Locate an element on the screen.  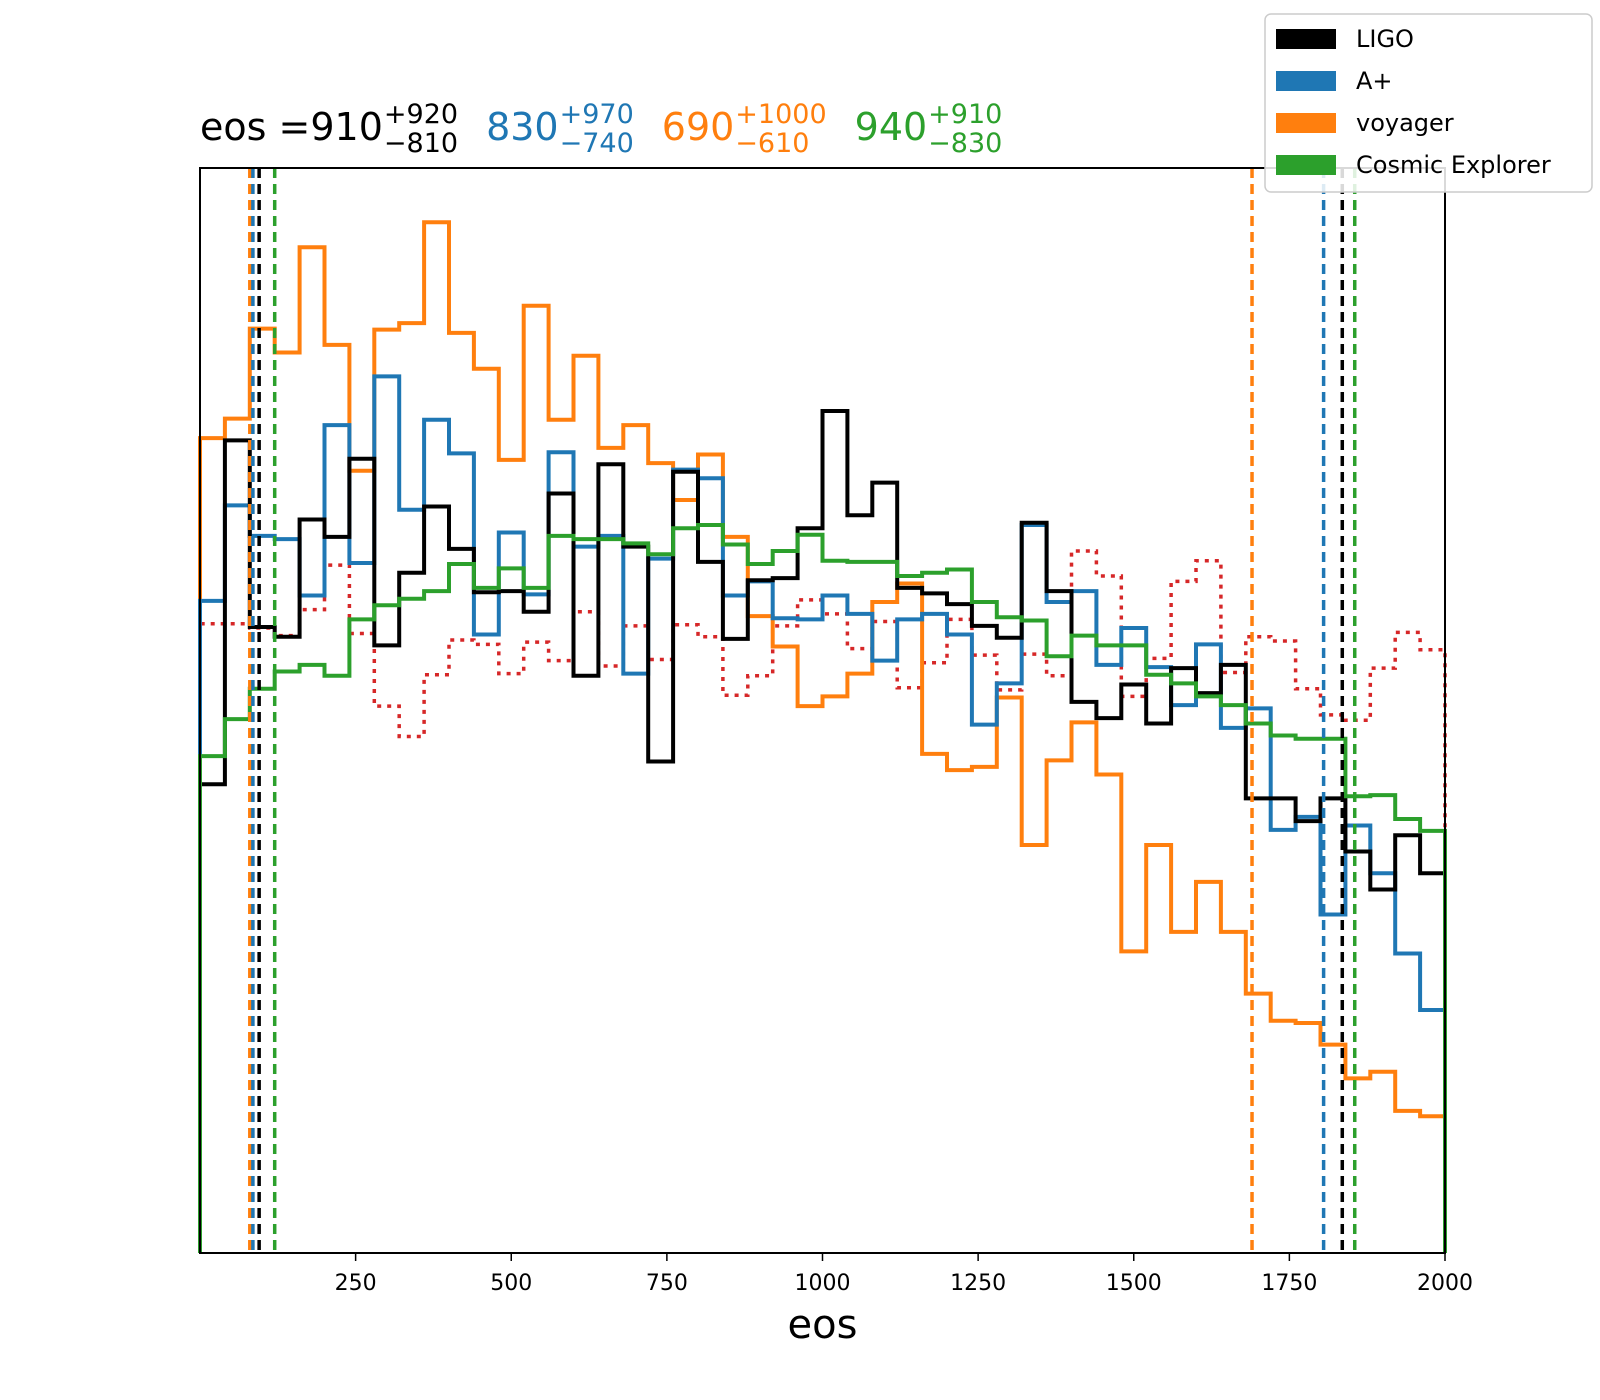
x-tick-label: 1750 is located at coordinates (1289, 1283).